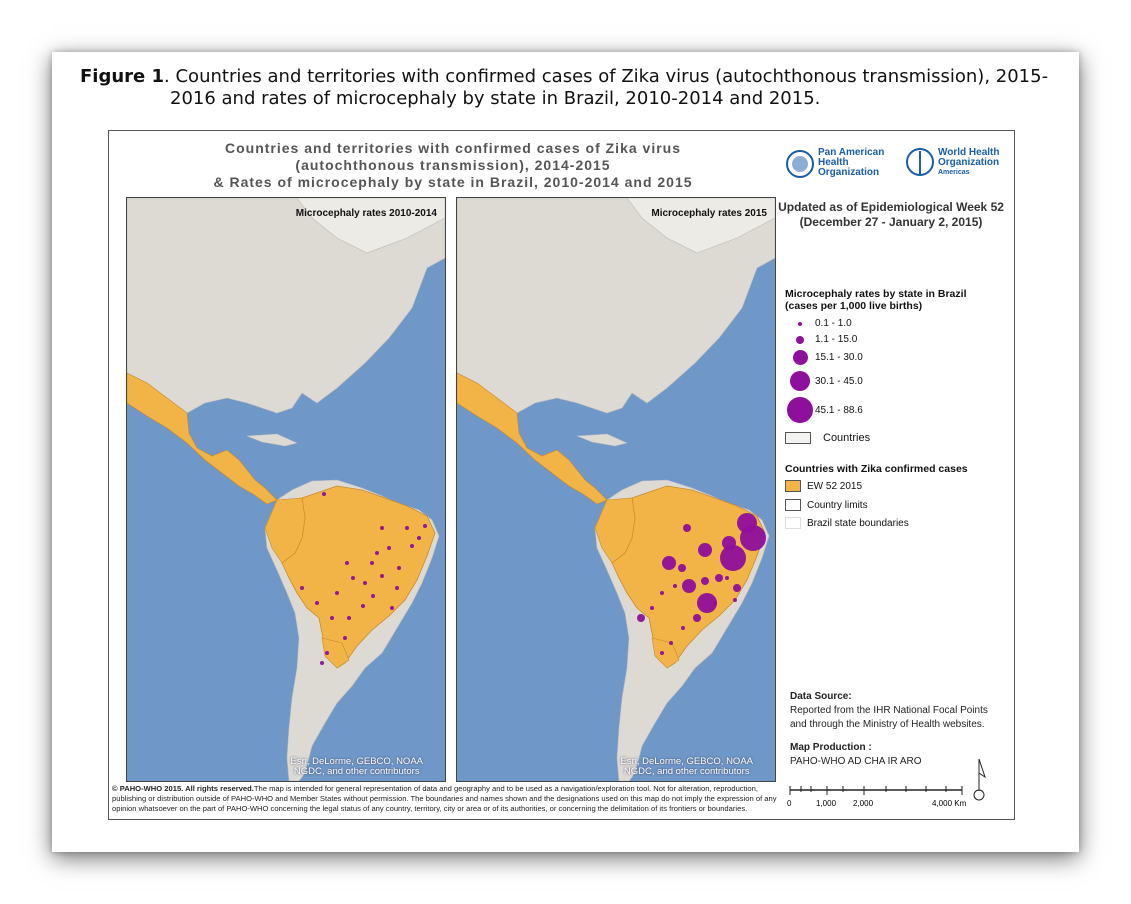 The width and height of the screenshot is (1131, 904). Describe the element at coordinates (949, 803) in the screenshot. I see `scale-label-4000: 4,000 Km` at that location.